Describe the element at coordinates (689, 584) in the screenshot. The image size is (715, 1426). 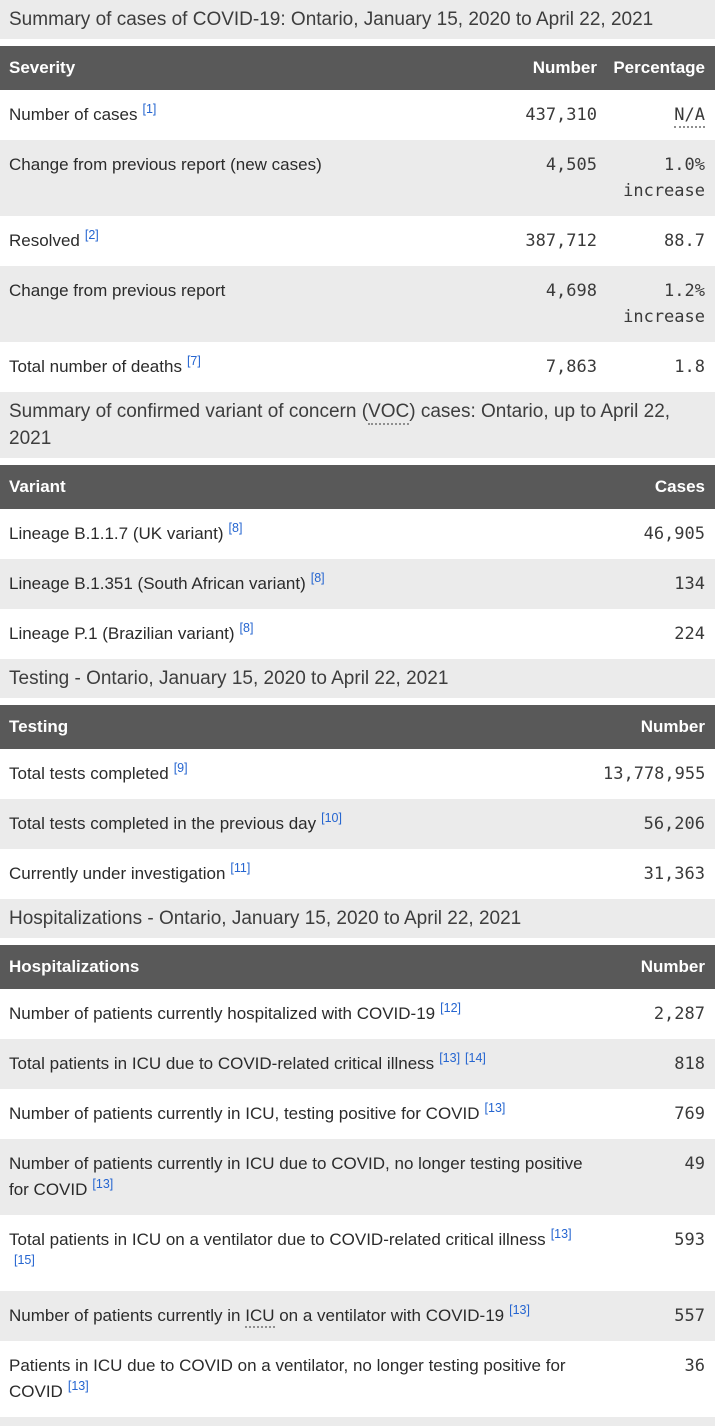
I see `number-value: 134` at that location.